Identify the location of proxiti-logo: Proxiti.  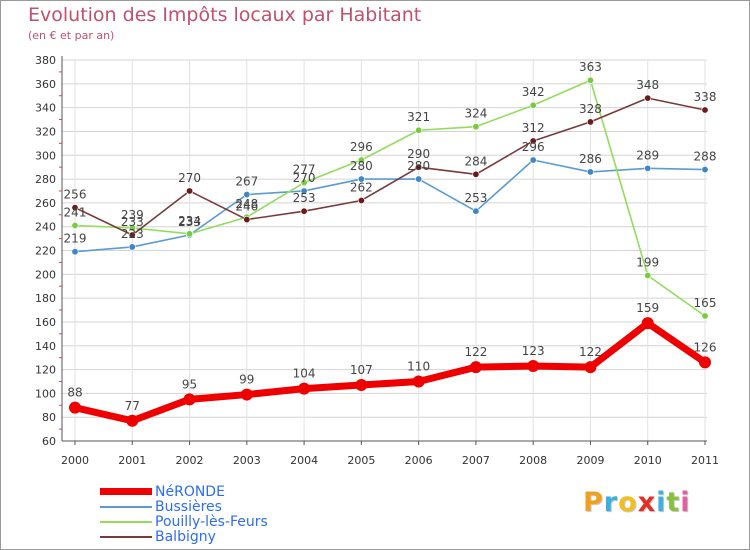
(637, 502).